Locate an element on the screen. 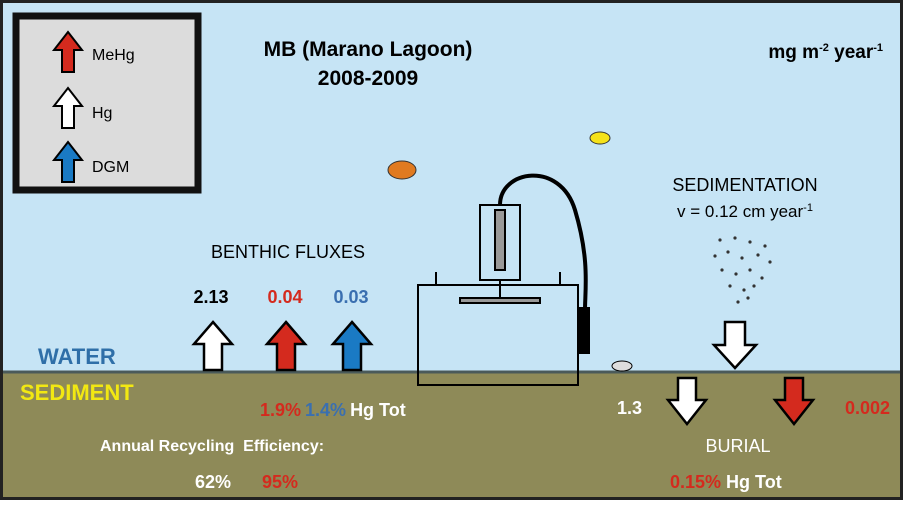  legend-label: Hg is located at coordinates (102, 113).